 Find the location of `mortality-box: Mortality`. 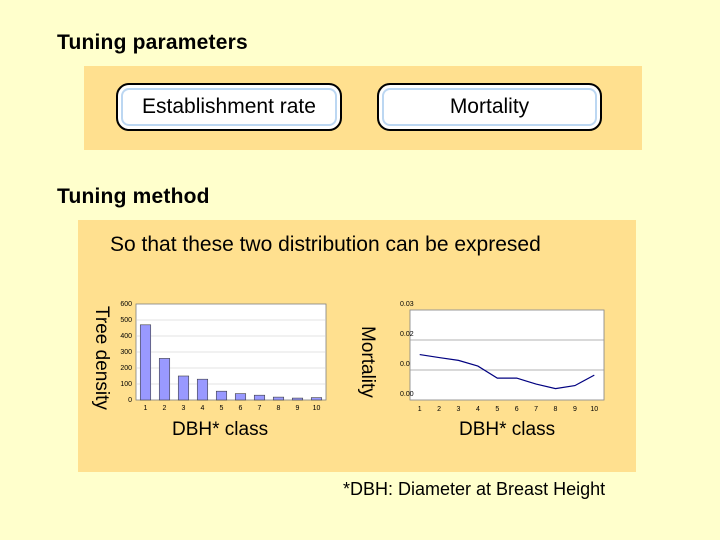

mortality-box: Mortality is located at coordinates (489, 107).